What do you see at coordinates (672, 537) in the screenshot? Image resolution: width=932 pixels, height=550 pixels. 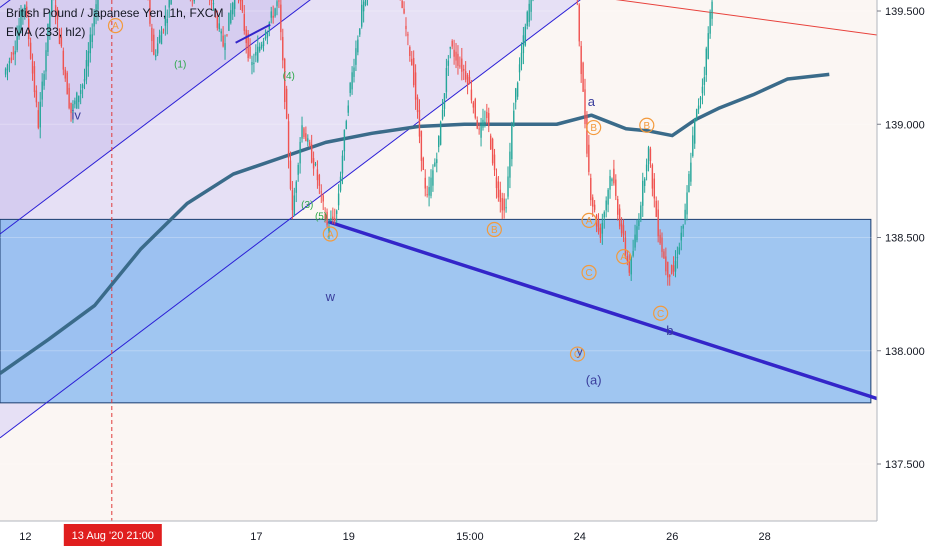 I see `time-tick-label: 26` at bounding box center [672, 537].